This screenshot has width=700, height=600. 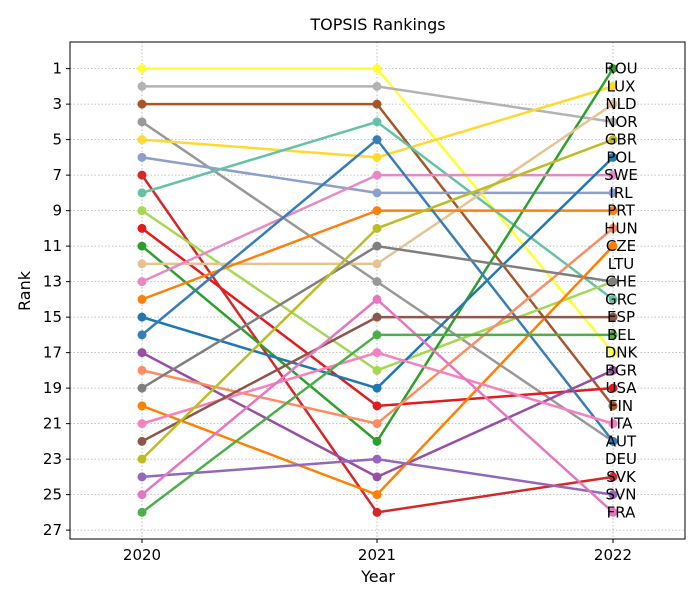 I want to click on y-tick-label: 3, so click(x=57, y=104).